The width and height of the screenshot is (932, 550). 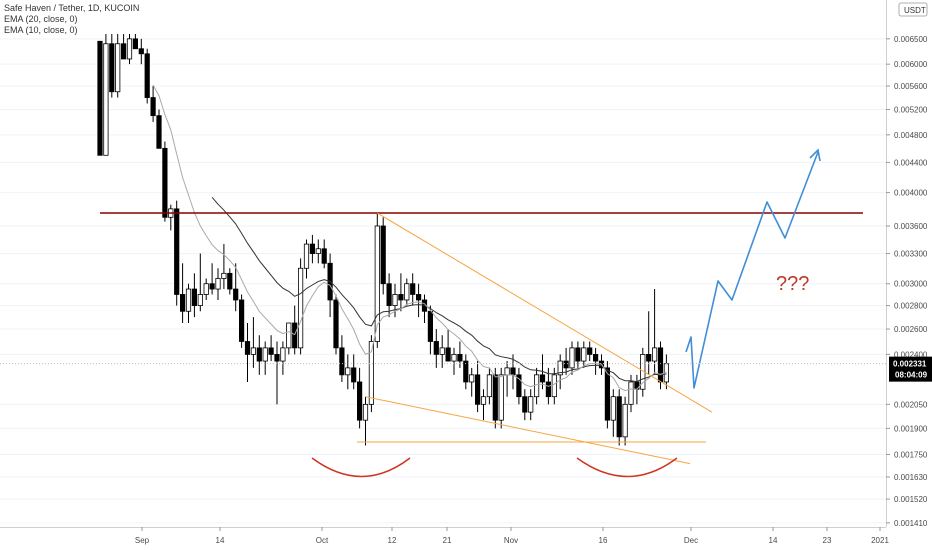 What do you see at coordinates (911, 86) in the screenshot?
I see `price-tick-label: 0.005600` at bounding box center [911, 86].